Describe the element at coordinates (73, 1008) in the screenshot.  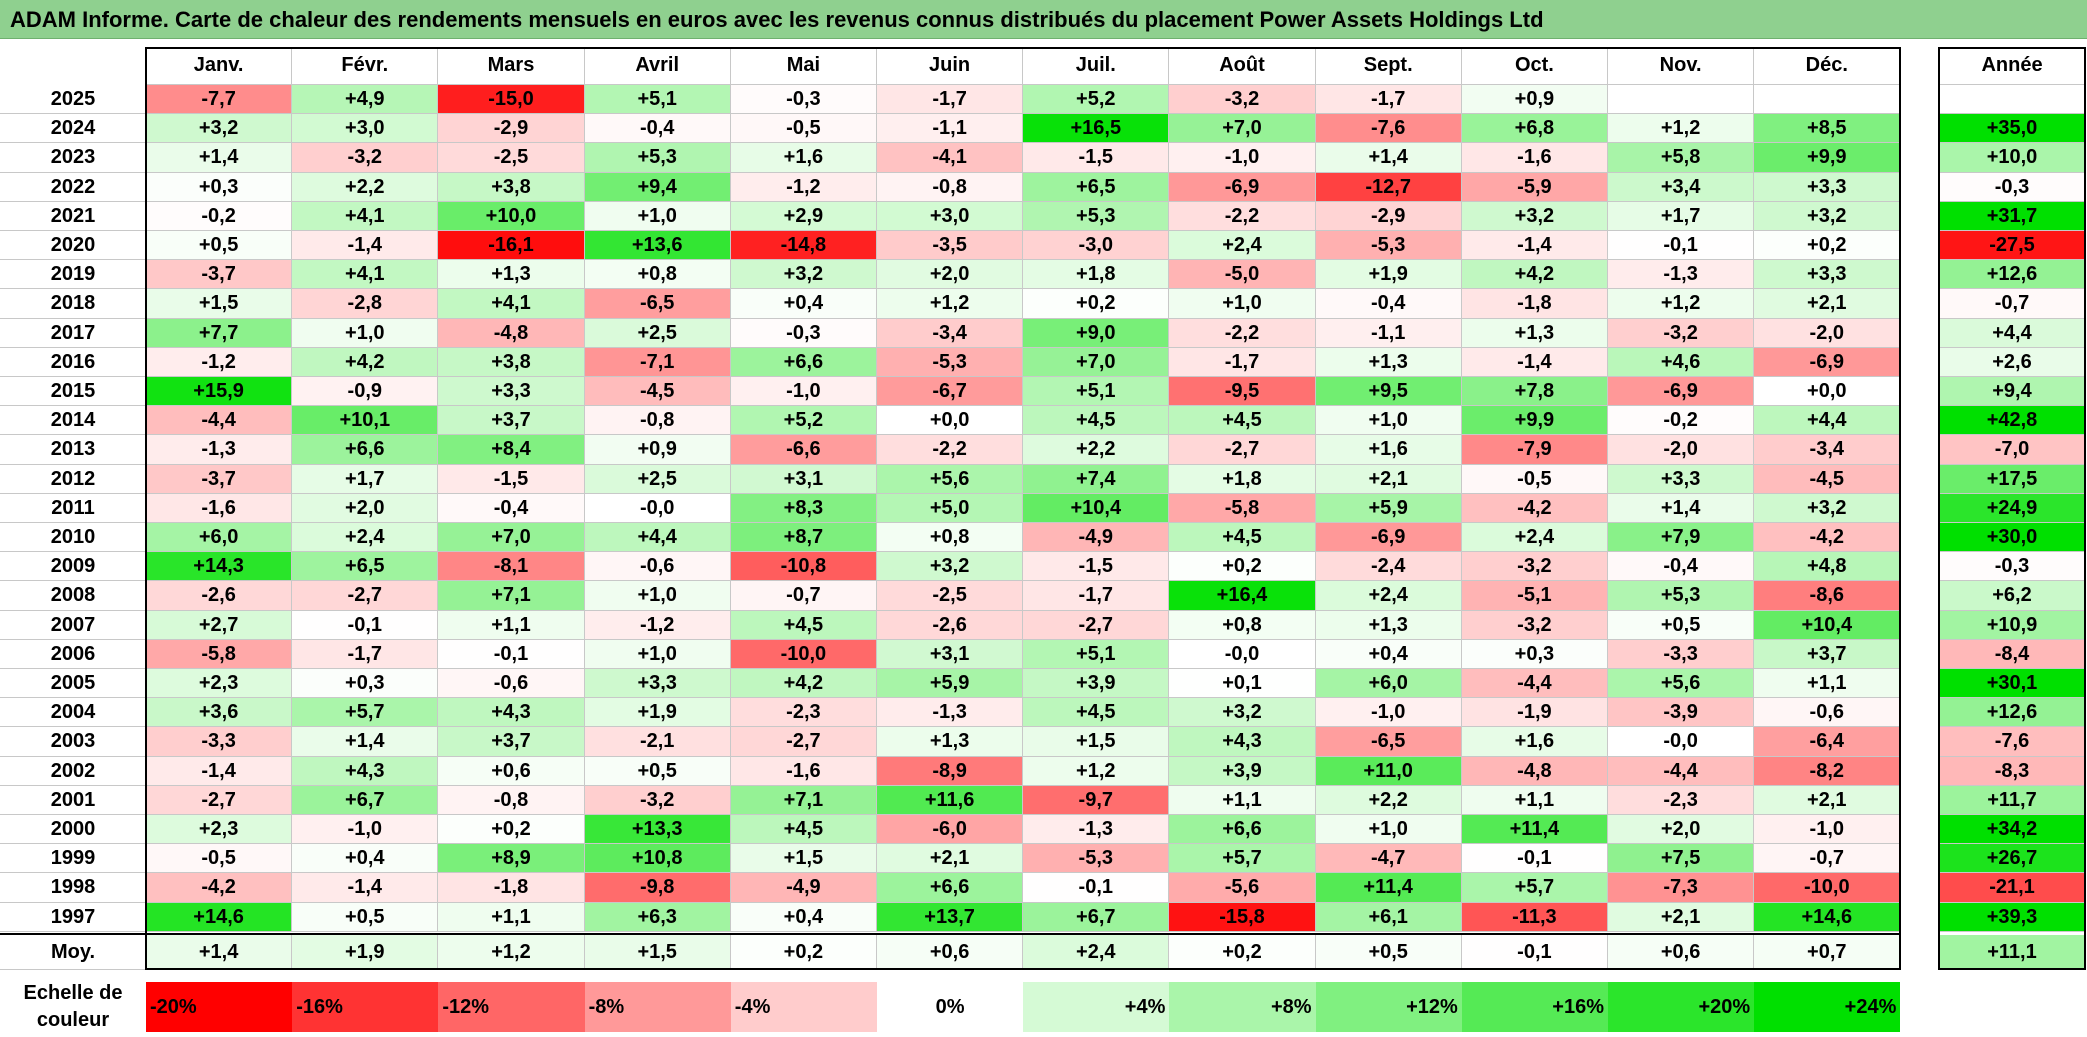
I see `color-scale-label: Echelle de couleur` at that location.